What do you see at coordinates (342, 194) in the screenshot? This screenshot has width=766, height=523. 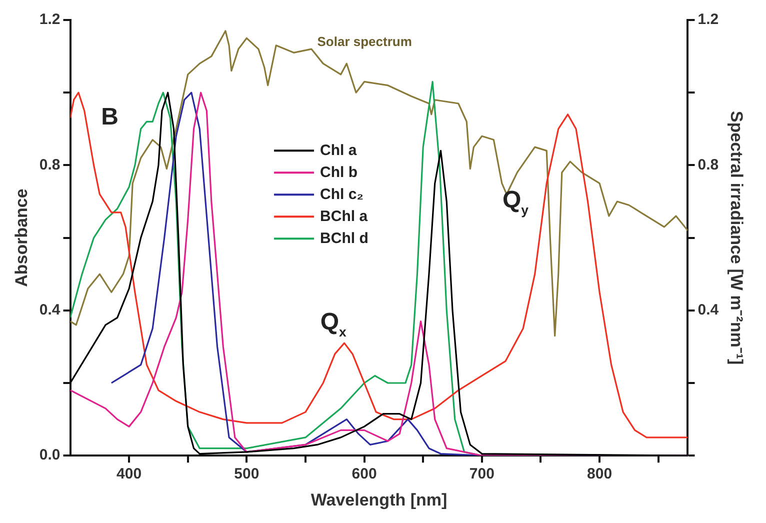 I see `legend-label: Chl c₂` at bounding box center [342, 194].